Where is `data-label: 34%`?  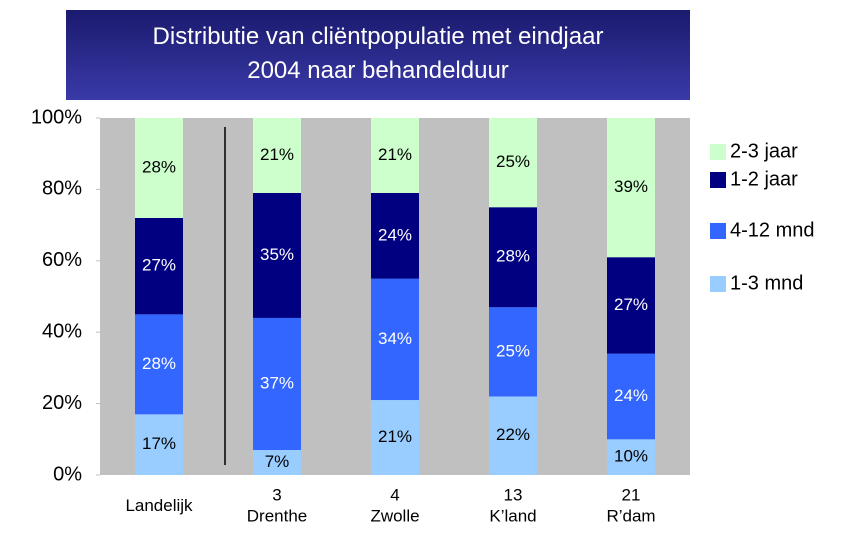 data-label: 34% is located at coordinates (395, 338).